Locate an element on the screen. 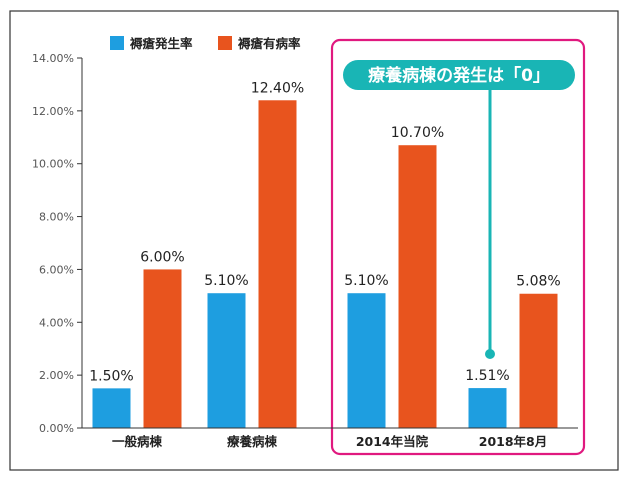 Image resolution: width=630 pixels, height=483 pixels. y-tick-label: 4.00% is located at coordinates (56, 322).